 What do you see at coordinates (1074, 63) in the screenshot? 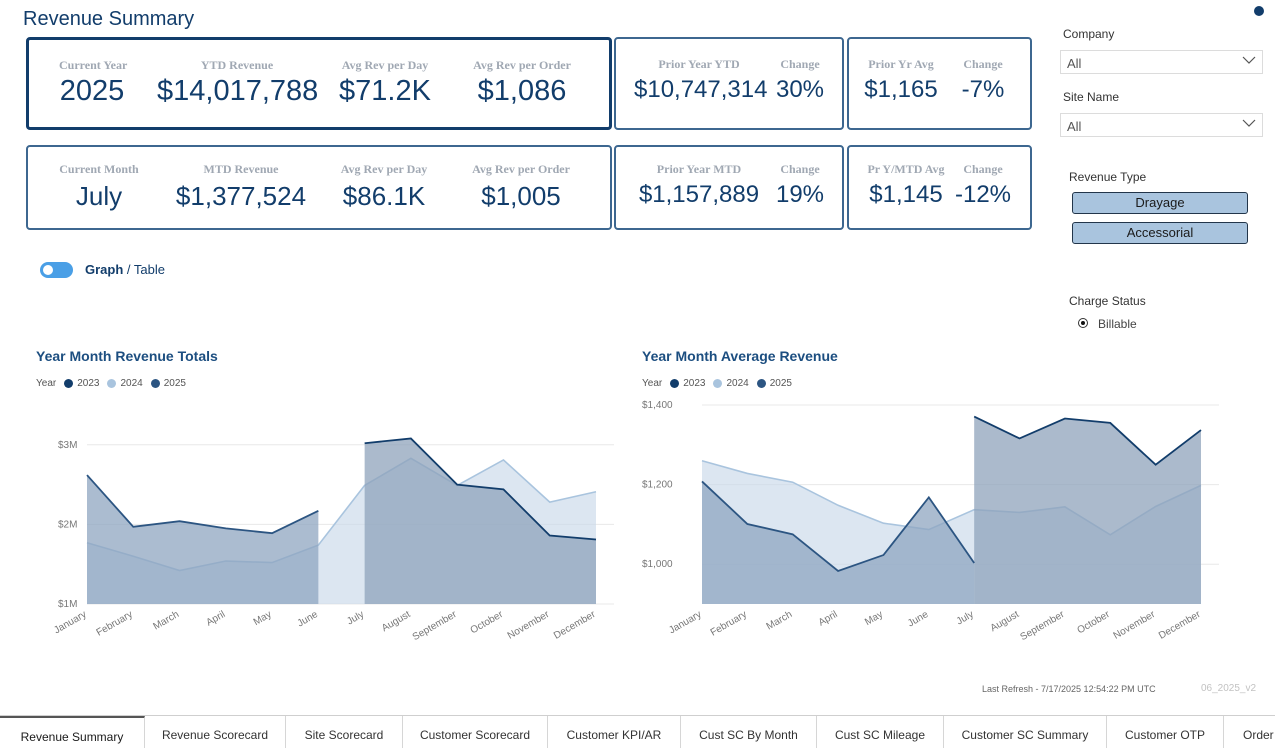
I see `company-select-value: All` at bounding box center [1074, 63].